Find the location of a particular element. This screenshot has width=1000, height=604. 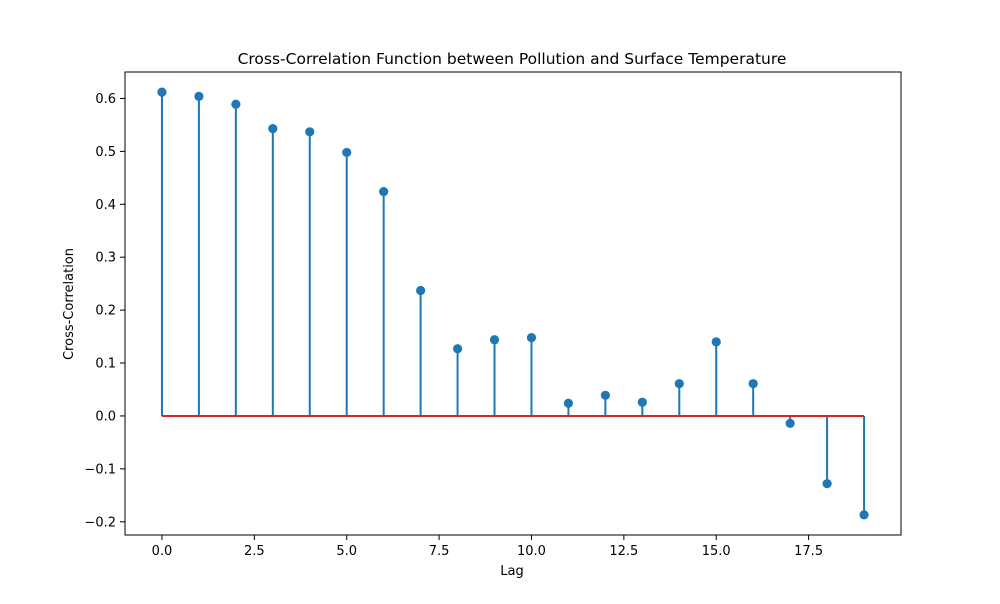

x-axis-title: Lag is located at coordinates (511, 571).